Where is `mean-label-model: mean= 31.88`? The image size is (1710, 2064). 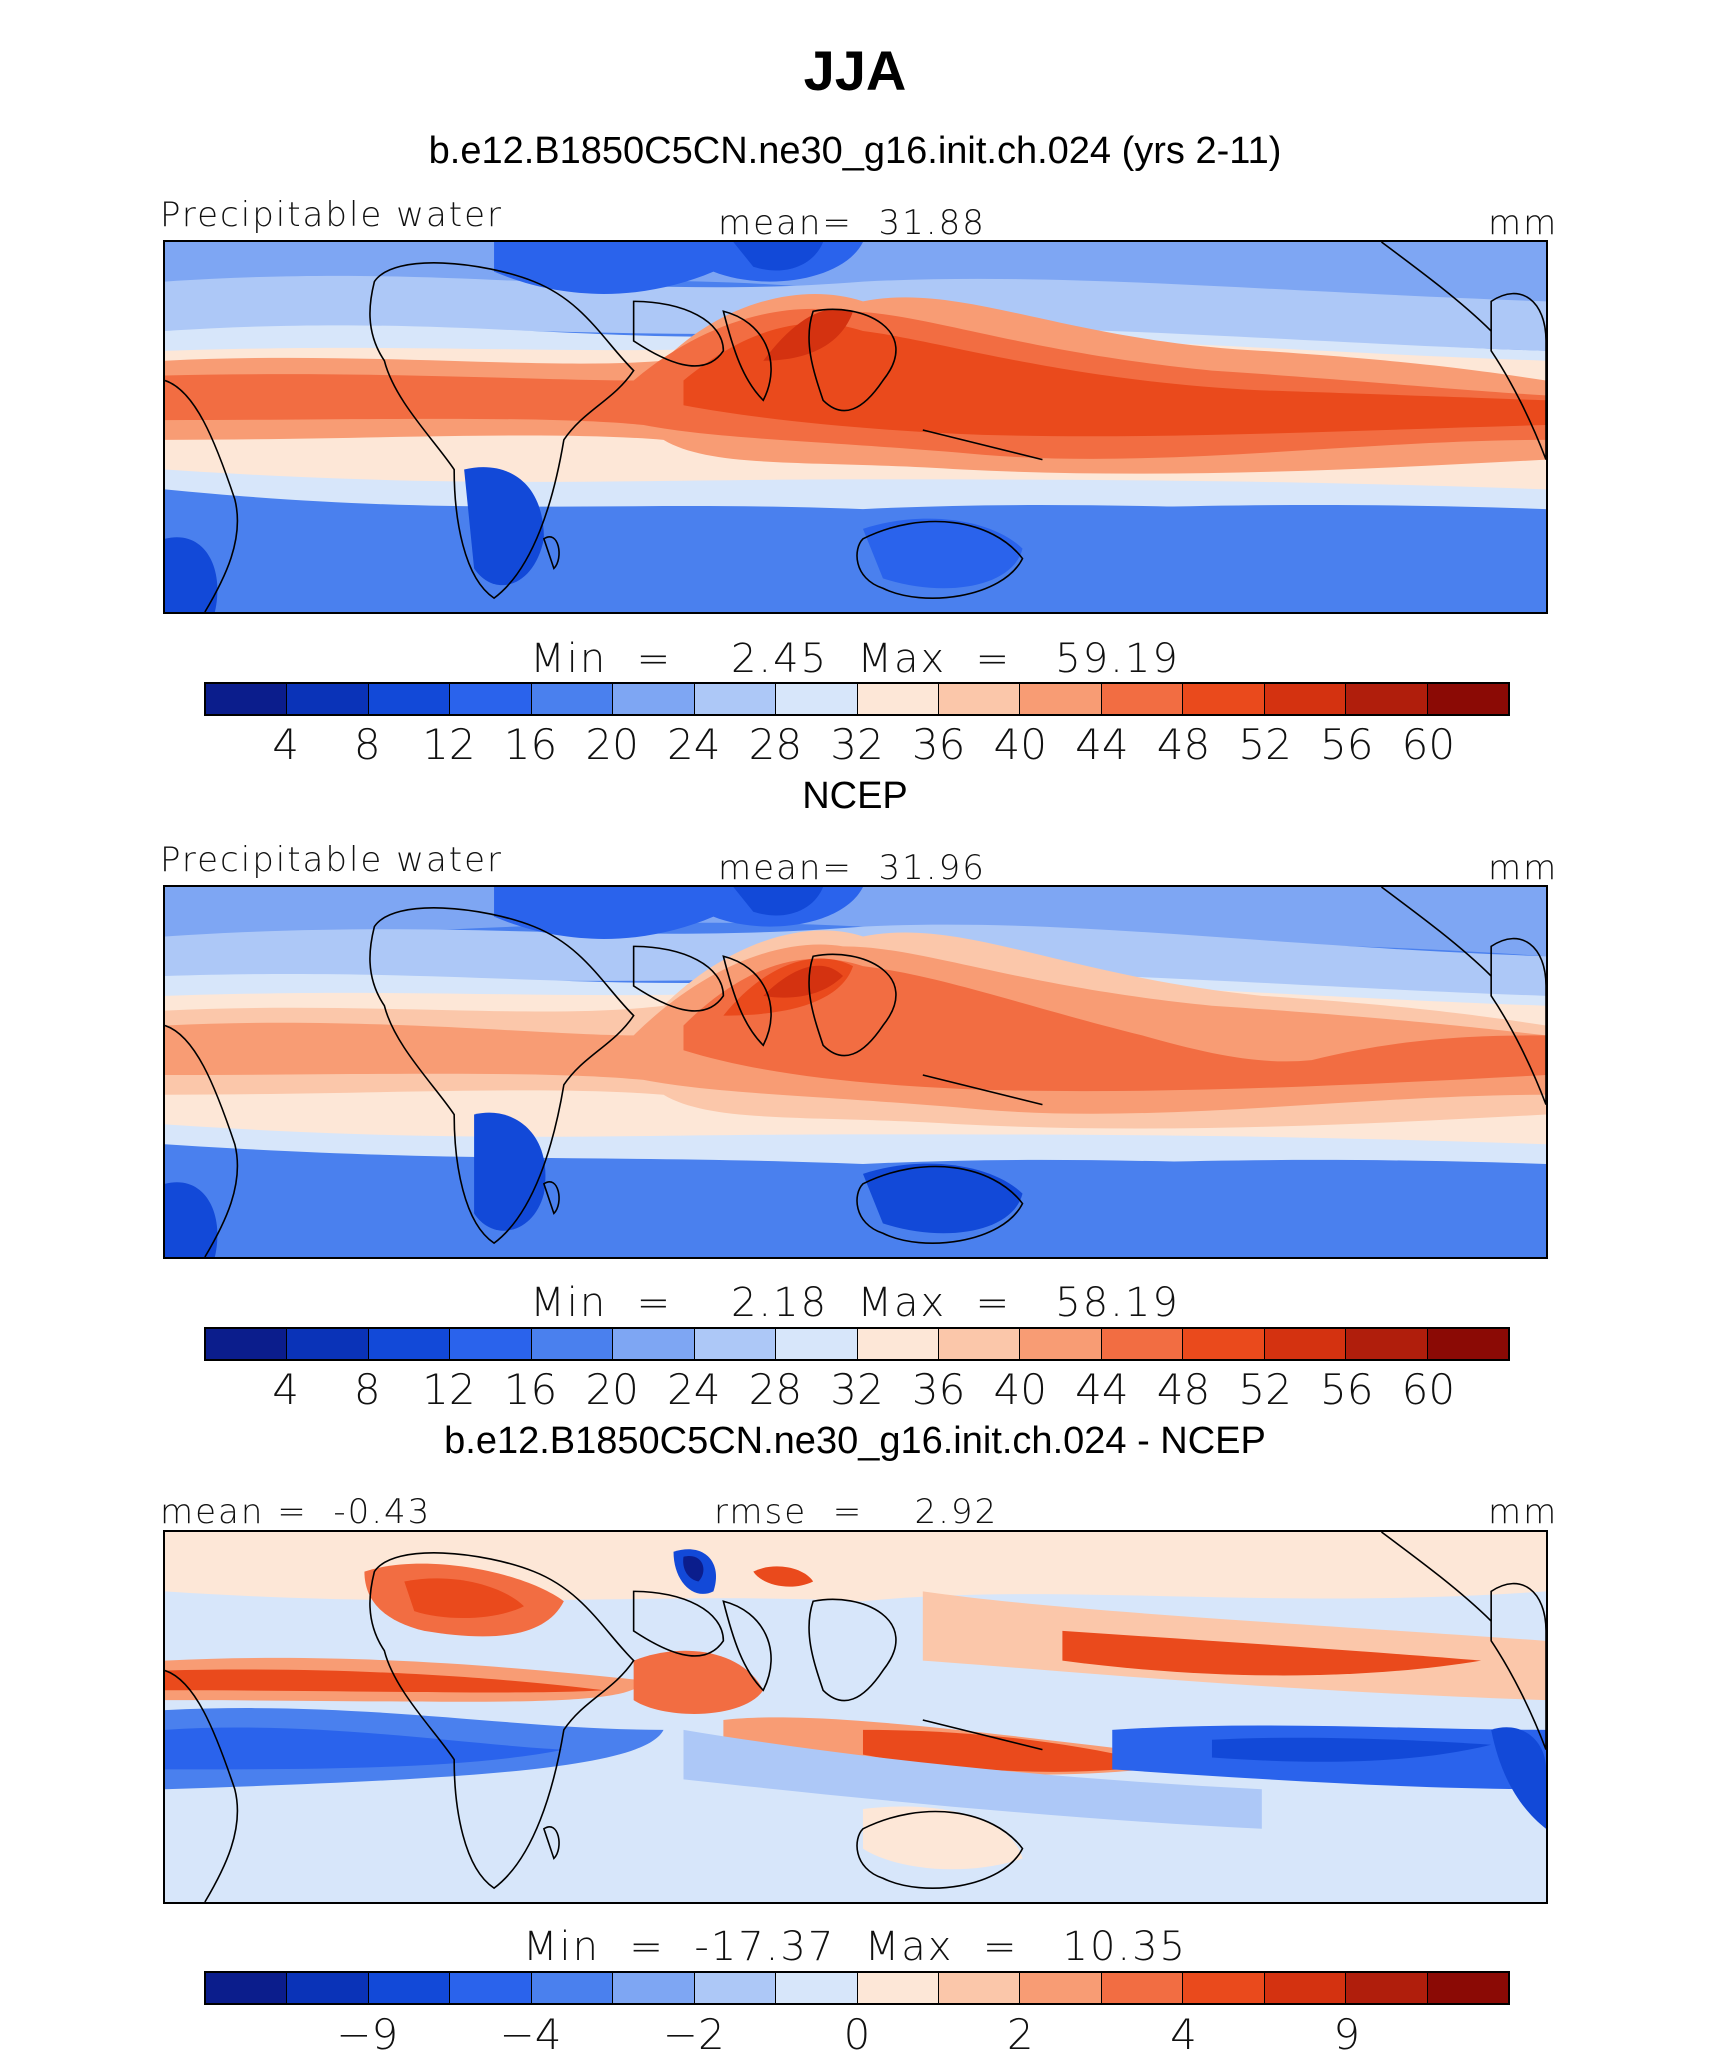 mean-label-model: mean= 31.88 is located at coordinates (852, 223).